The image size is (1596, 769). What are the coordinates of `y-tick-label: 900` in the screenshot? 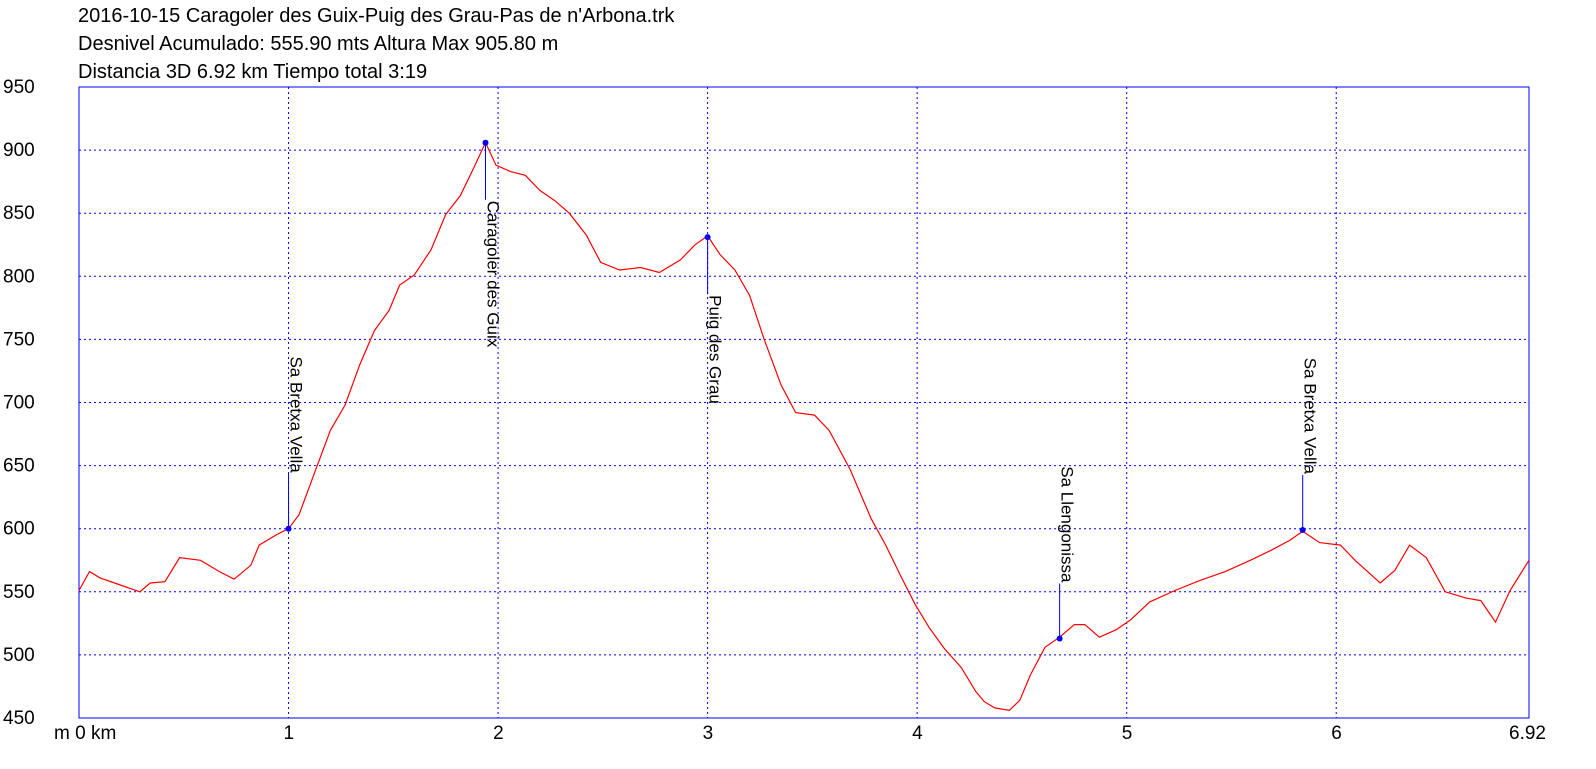 It's located at (19, 150).